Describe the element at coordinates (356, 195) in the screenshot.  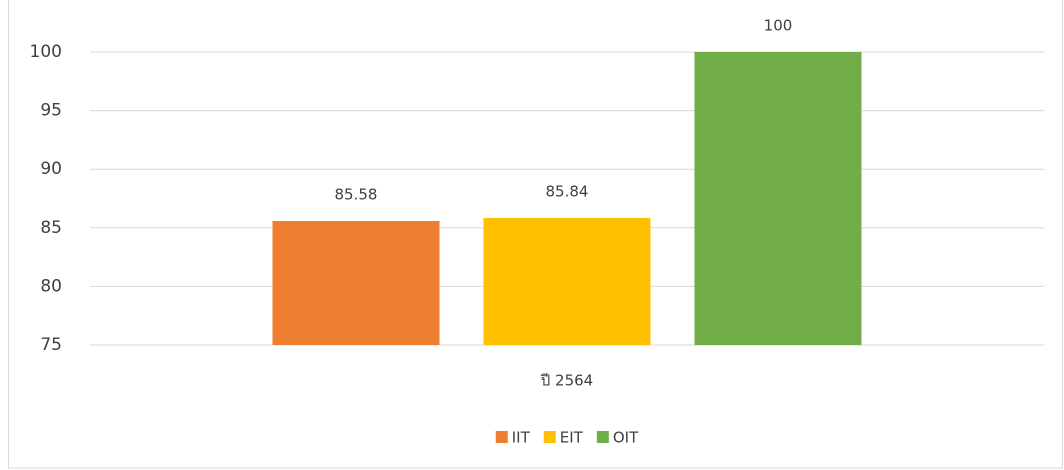
I see `data-label: 85.58` at that location.